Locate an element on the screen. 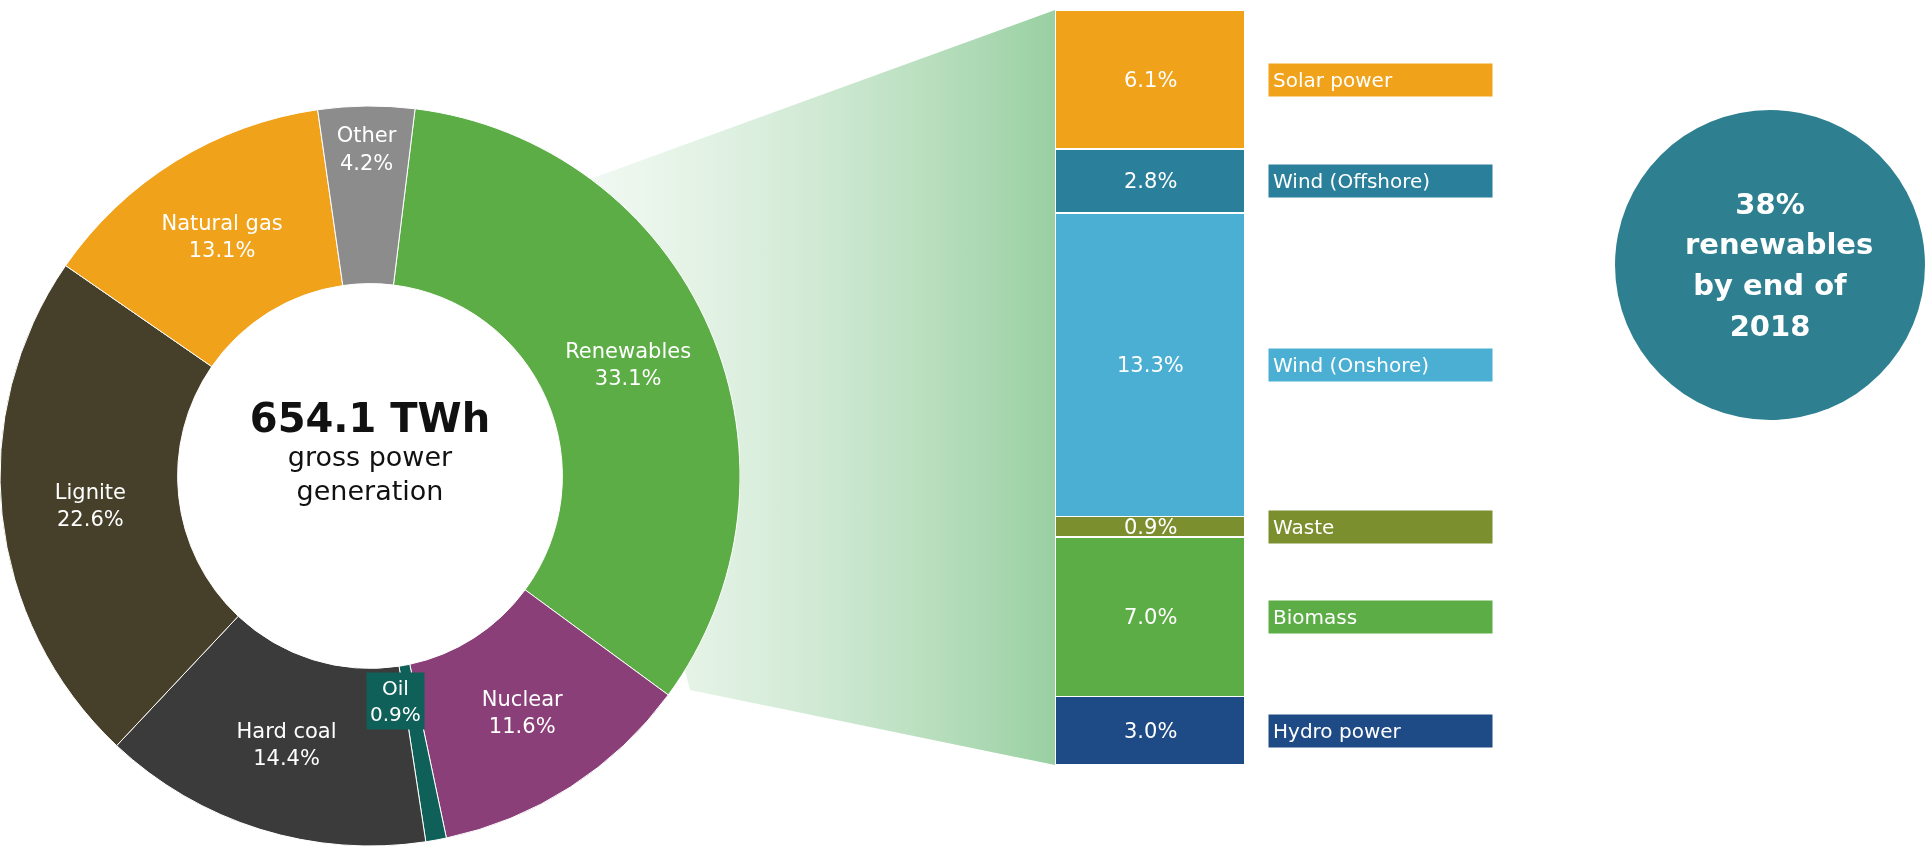 This screenshot has height=861, width=1929. data-label: 6.1% is located at coordinates (1151, 80).